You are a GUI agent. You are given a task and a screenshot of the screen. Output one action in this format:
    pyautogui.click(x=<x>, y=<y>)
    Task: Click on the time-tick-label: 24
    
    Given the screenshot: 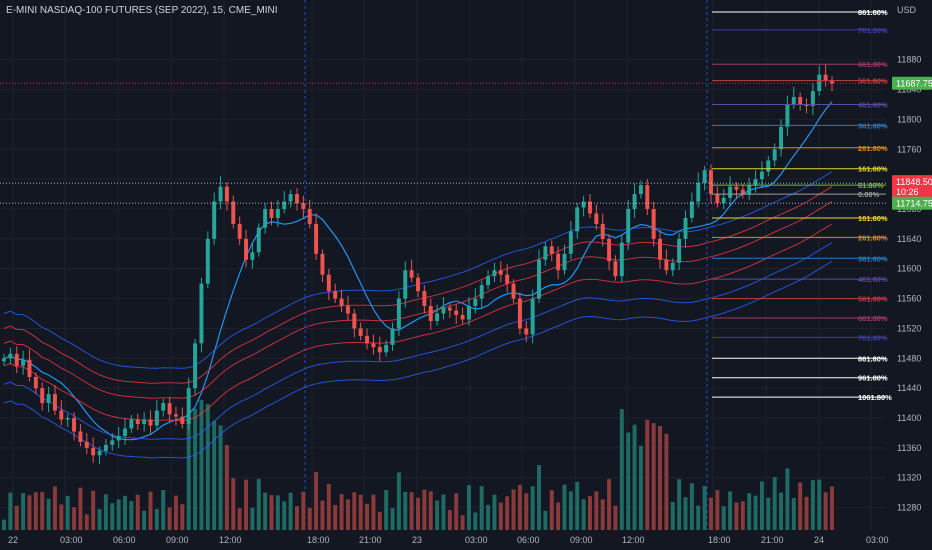 What is the action you would take?
    pyautogui.click(x=819, y=540)
    